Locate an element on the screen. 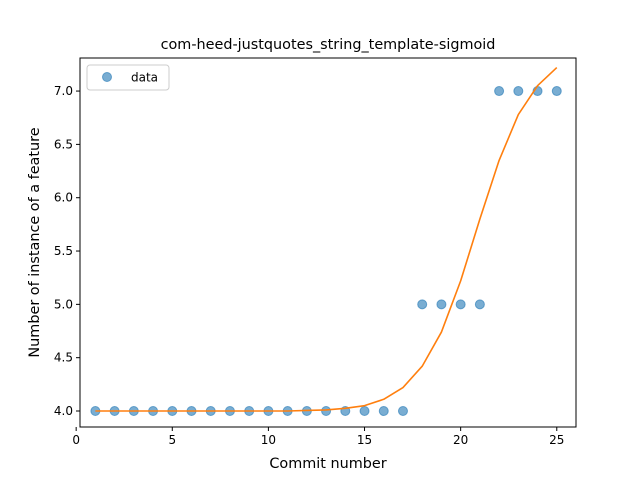  y-tick-label: 5.5 is located at coordinates (63, 251).